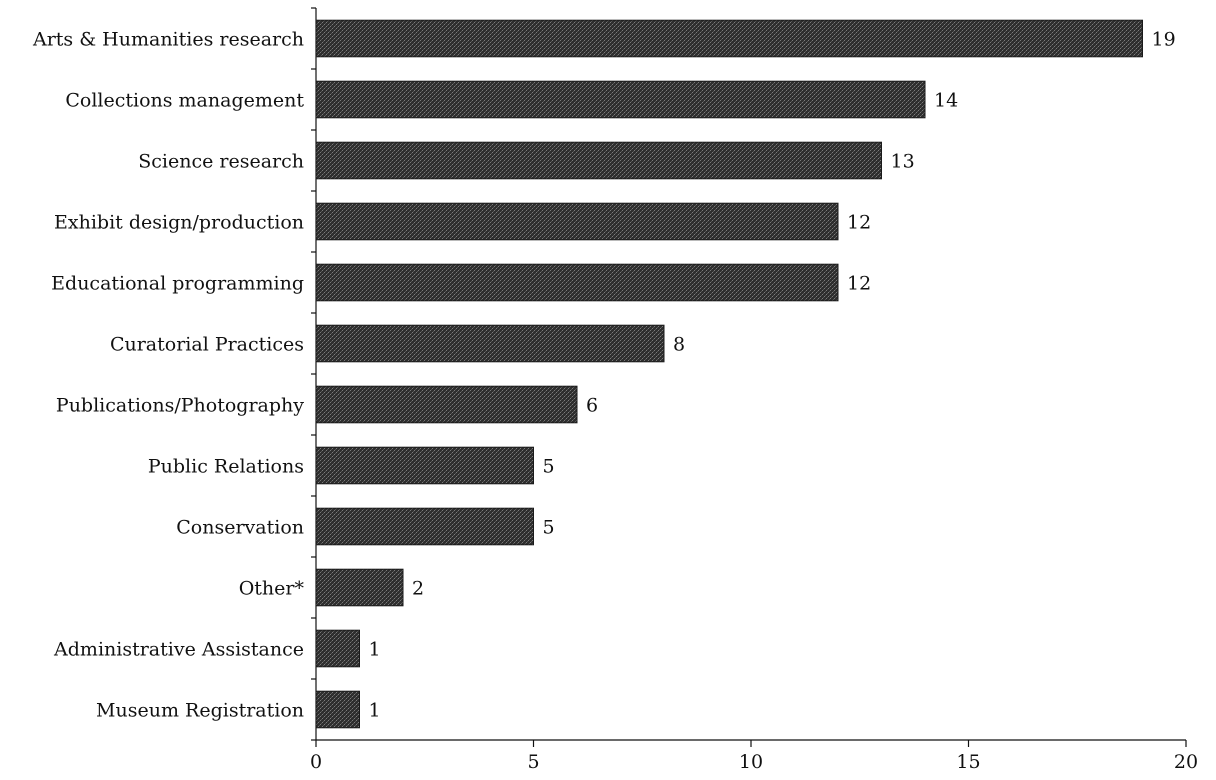 Image resolution: width=1216 pixels, height=780 pixels. I want to click on category-label: Other*, so click(272, 589).